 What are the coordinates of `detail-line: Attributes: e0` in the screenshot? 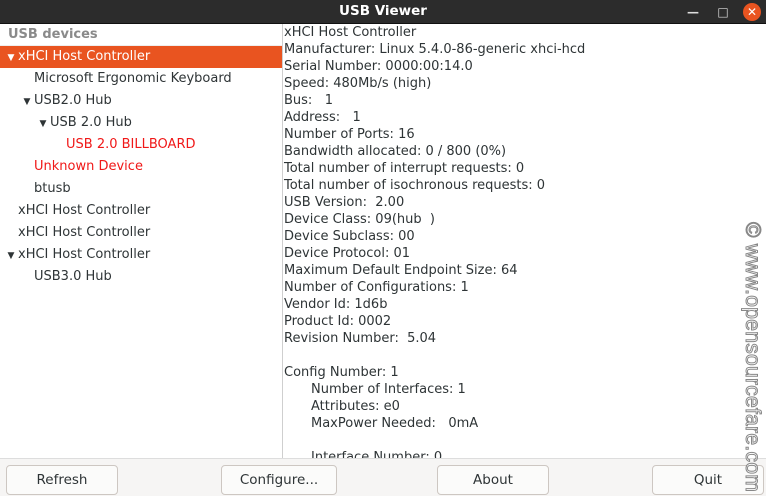 It's located at (355, 406).